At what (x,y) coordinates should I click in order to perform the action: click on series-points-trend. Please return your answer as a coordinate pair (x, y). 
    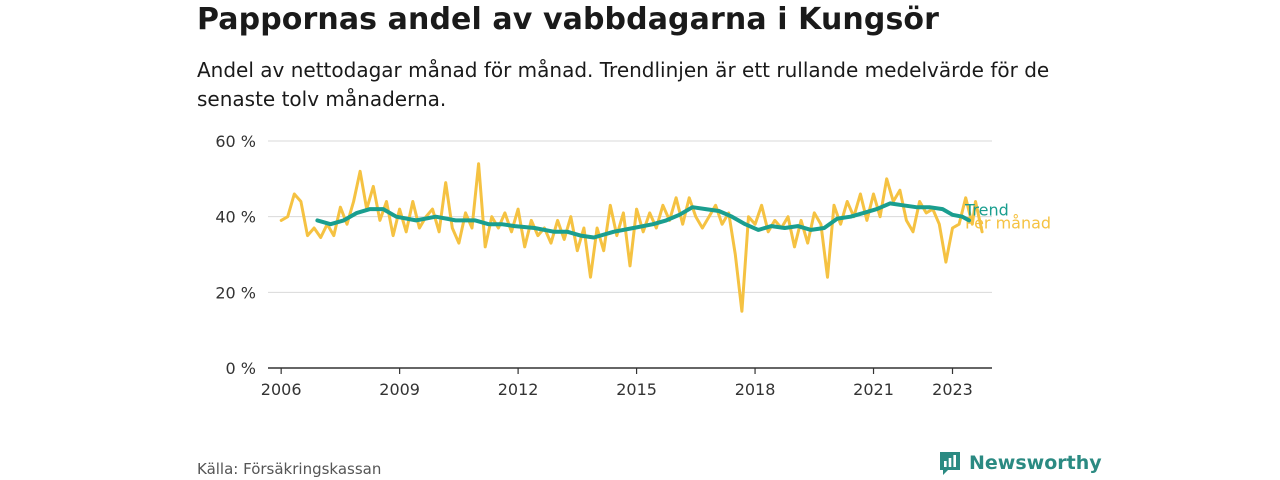
    Looking at the image, I should click on (643, 220).